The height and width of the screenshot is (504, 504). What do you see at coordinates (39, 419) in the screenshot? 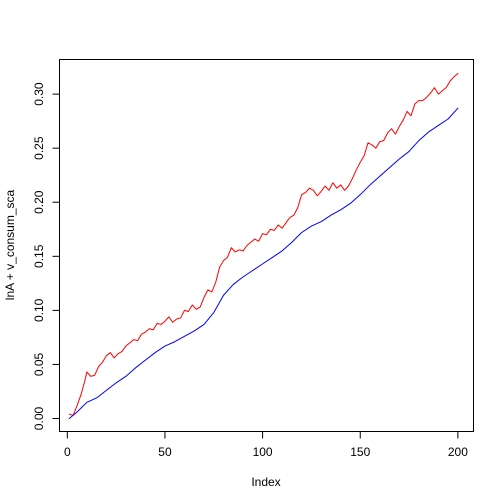
I see `y-tick-label: 0.00` at bounding box center [39, 419].